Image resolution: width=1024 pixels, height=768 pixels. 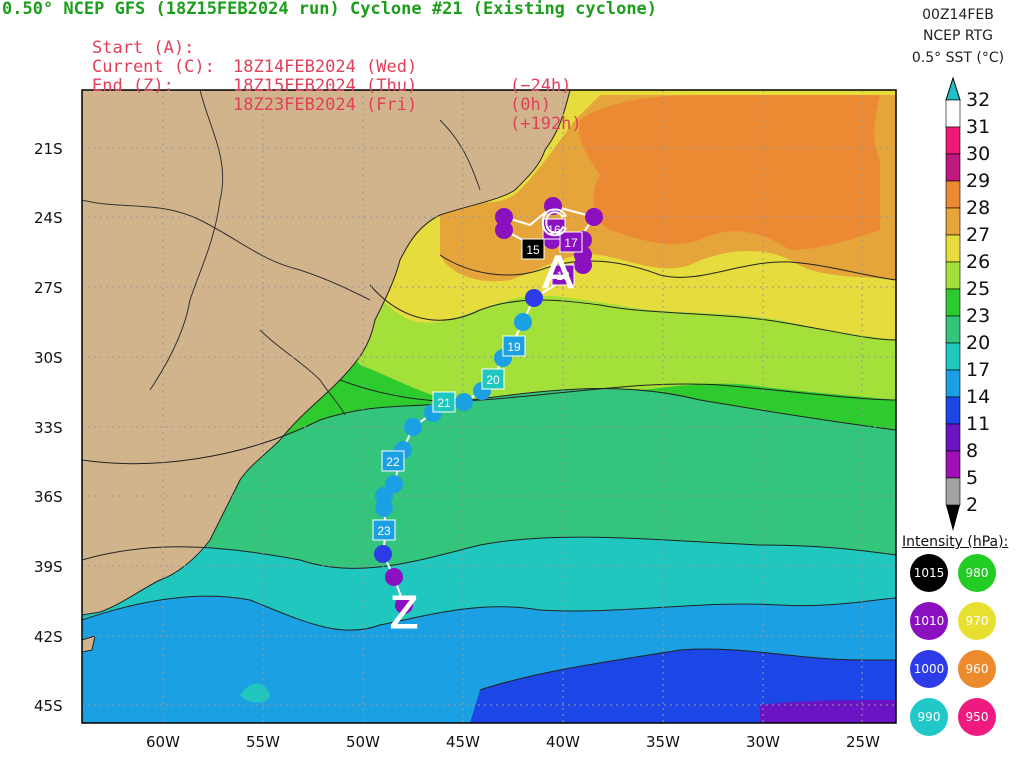 I want to click on day-marker-label: 16, so click(x=554, y=230).